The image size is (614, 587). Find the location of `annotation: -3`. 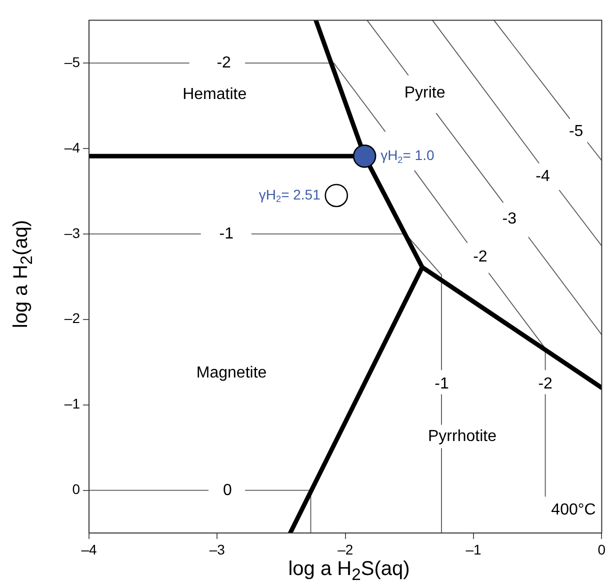

annotation: -3 is located at coordinates (509, 219).